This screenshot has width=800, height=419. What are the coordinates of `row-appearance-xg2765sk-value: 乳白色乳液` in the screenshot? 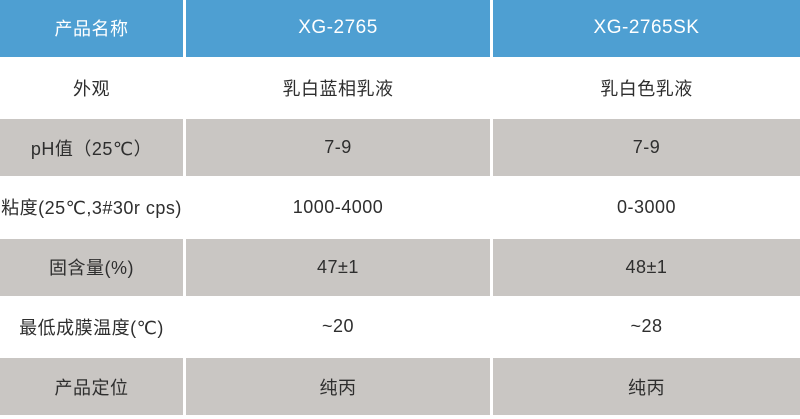 It's located at (646, 88).